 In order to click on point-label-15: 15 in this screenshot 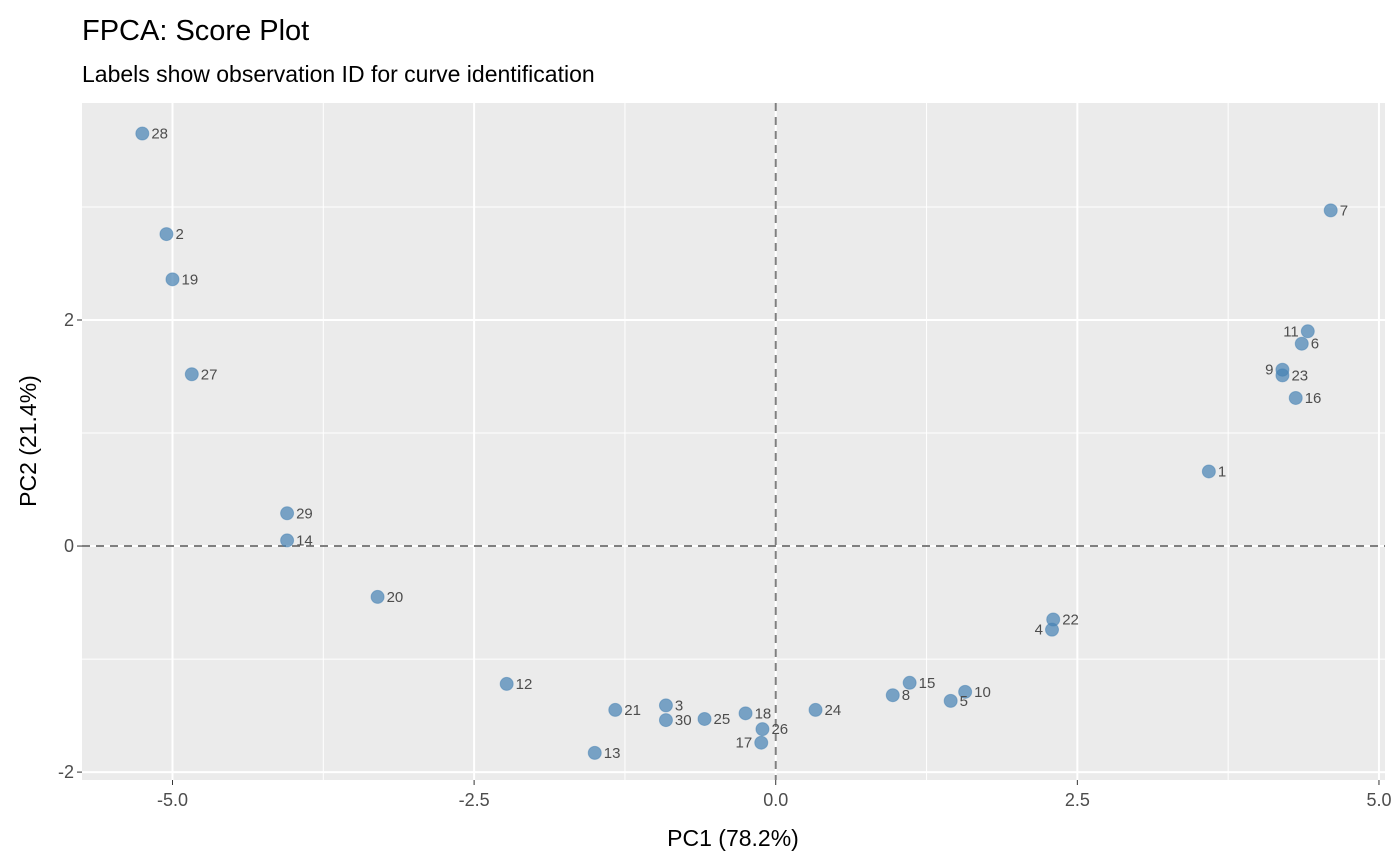, I will do `click(927, 683)`.